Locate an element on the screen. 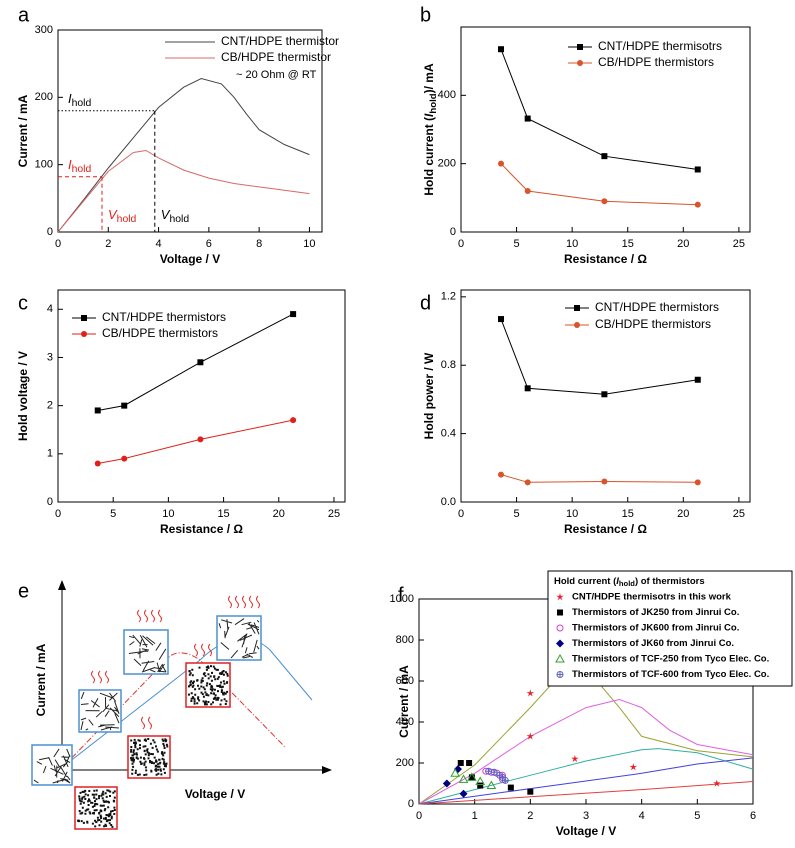 The width and height of the screenshot is (795, 848). y-axis-label: Current / mA is located at coordinates (41, 679).